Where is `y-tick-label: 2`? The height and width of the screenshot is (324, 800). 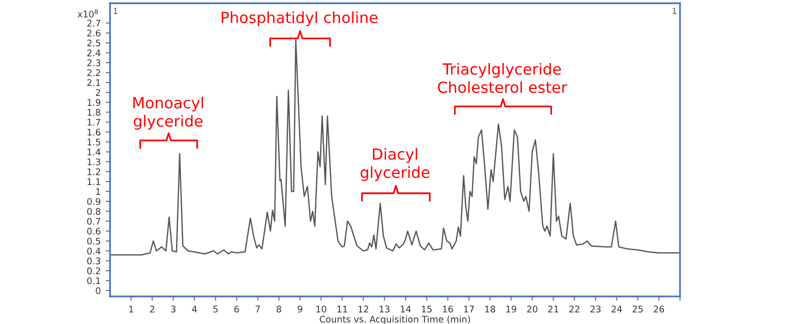 y-tick-label: 2 is located at coordinates (98, 92).